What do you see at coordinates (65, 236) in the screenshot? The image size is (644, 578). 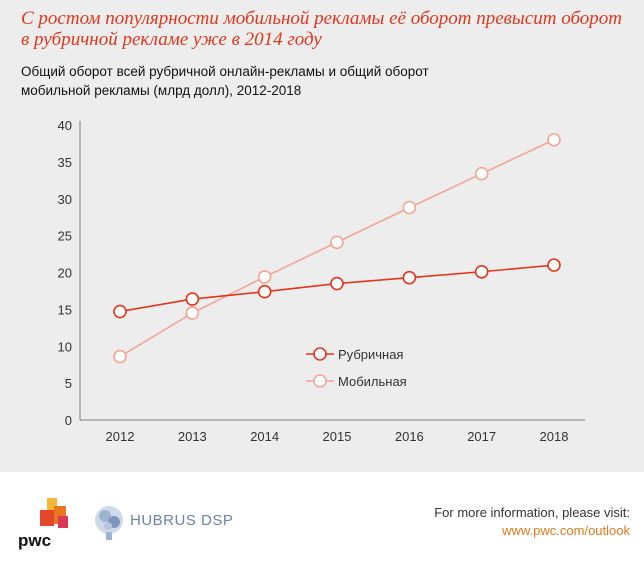 I see `y-tick-label: 25` at bounding box center [65, 236].